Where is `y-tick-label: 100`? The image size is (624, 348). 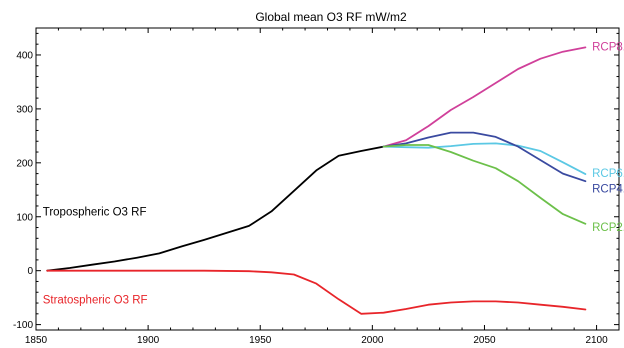 y-tick-label: 100 is located at coordinates (24, 217).